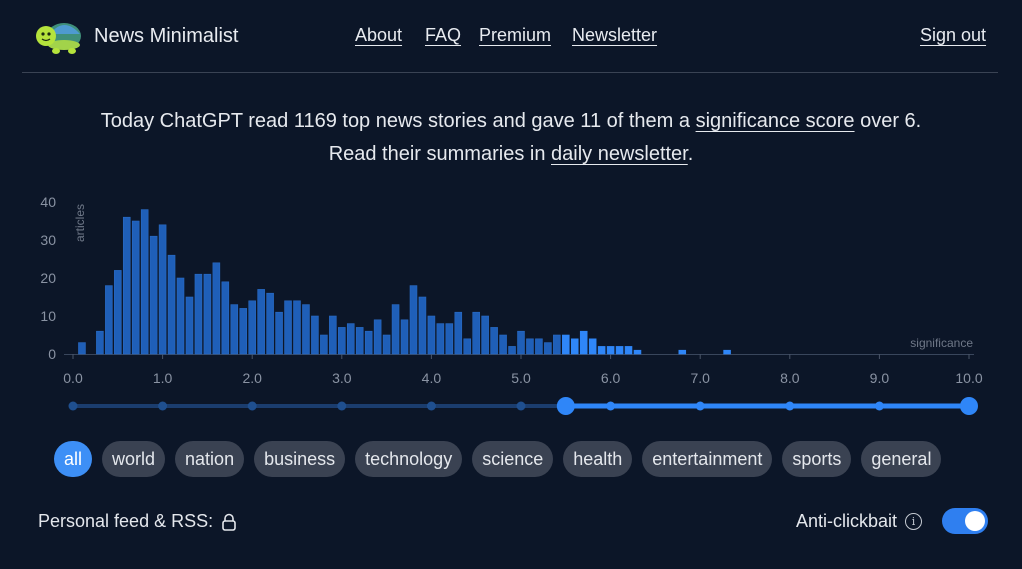 The height and width of the screenshot is (569, 1022). I want to click on y-tick-label: 20, so click(48, 278).